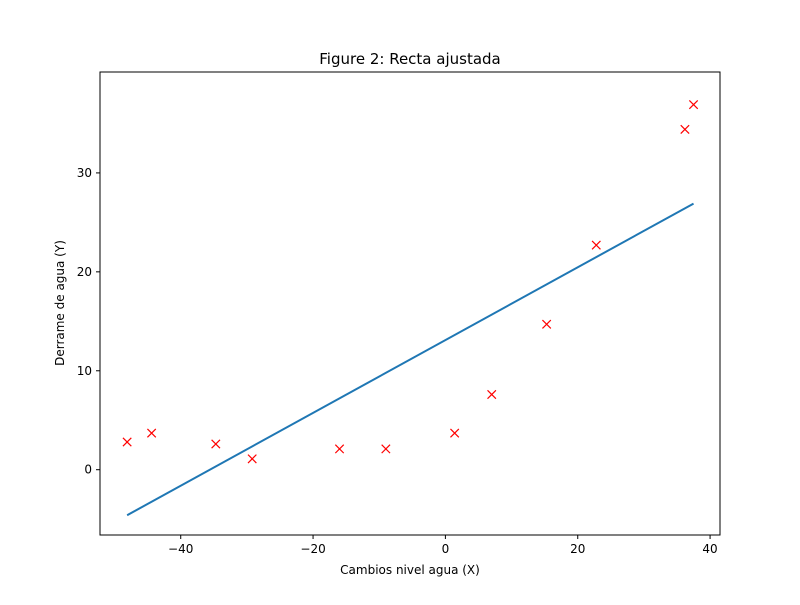  What do you see at coordinates (88, 470) in the screenshot?
I see `y-tick-label: 0` at bounding box center [88, 470].